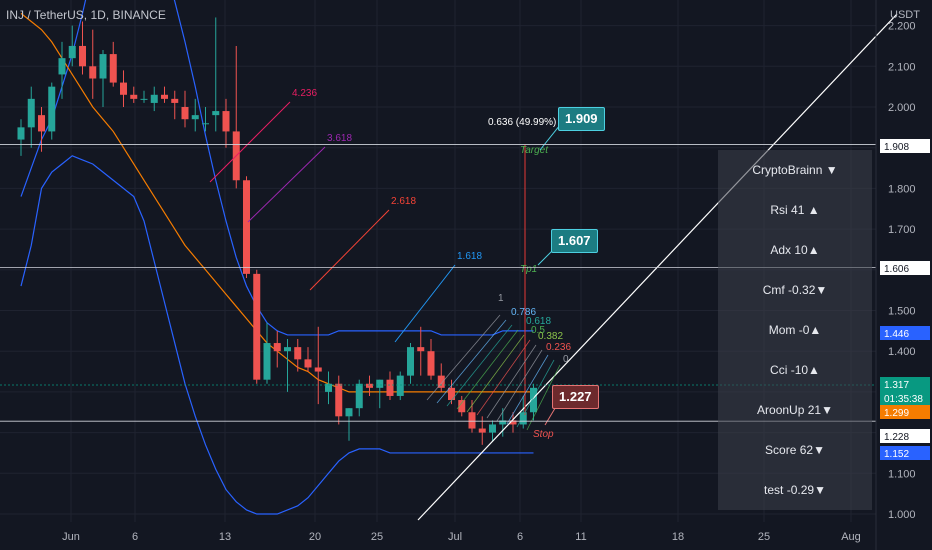  I want to click on panel-row-rsi: Rsi 41 ▲, so click(795, 210).